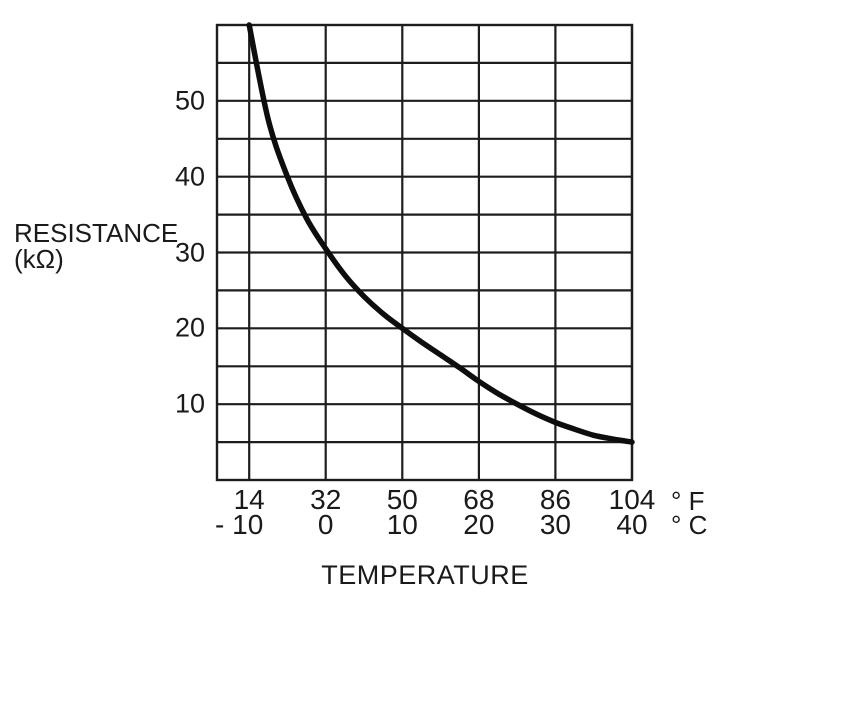  Describe the element at coordinates (402, 524) in the screenshot. I see `x-tick-celsius-label: 10` at that location.